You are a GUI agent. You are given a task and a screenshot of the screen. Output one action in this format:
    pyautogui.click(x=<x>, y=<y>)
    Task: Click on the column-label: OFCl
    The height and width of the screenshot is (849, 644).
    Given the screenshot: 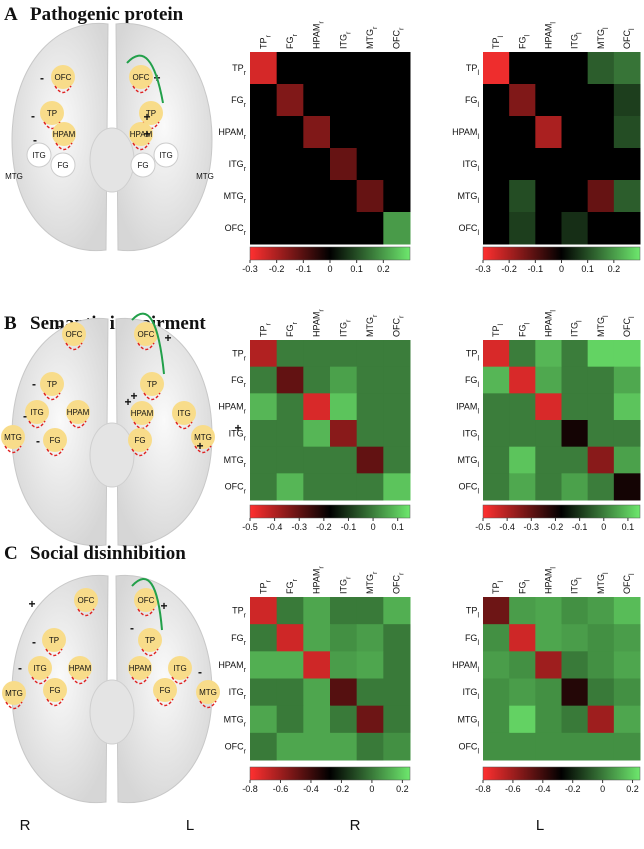 What is the action you would take?
    pyautogui.click(x=629, y=38)
    